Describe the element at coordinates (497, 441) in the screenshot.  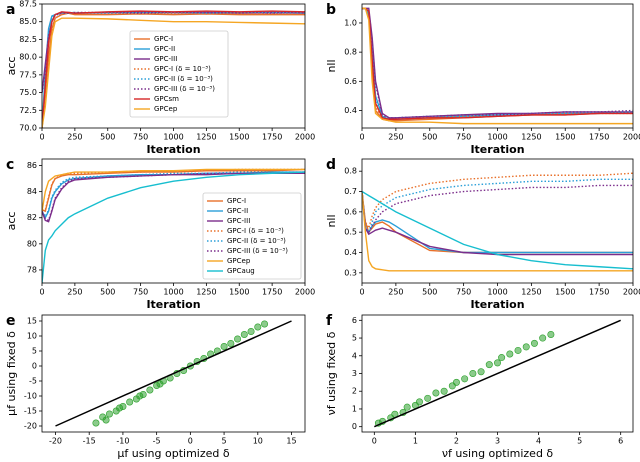
I see `x-tick-label: 3` at that location.